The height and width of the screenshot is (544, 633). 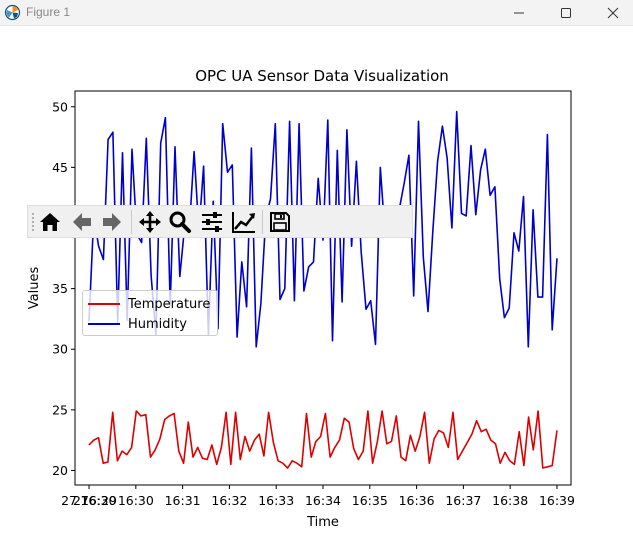 I want to click on chart-legend: Temperature Humidity, so click(x=150, y=313).